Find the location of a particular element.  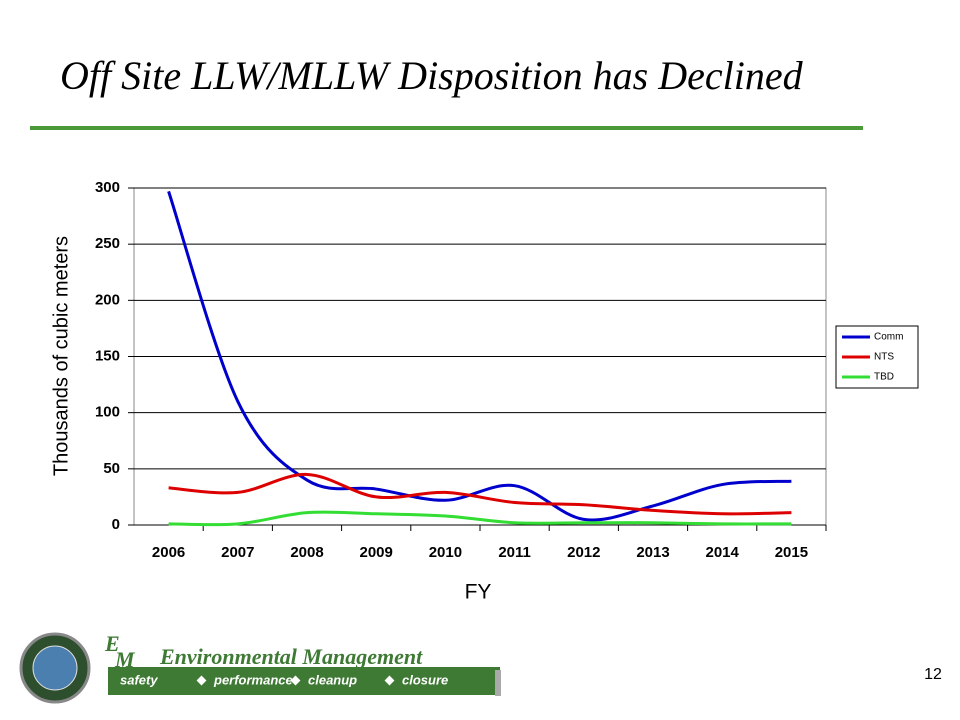

y-axis-label: Thousands of cubic meters is located at coordinates (61, 356).